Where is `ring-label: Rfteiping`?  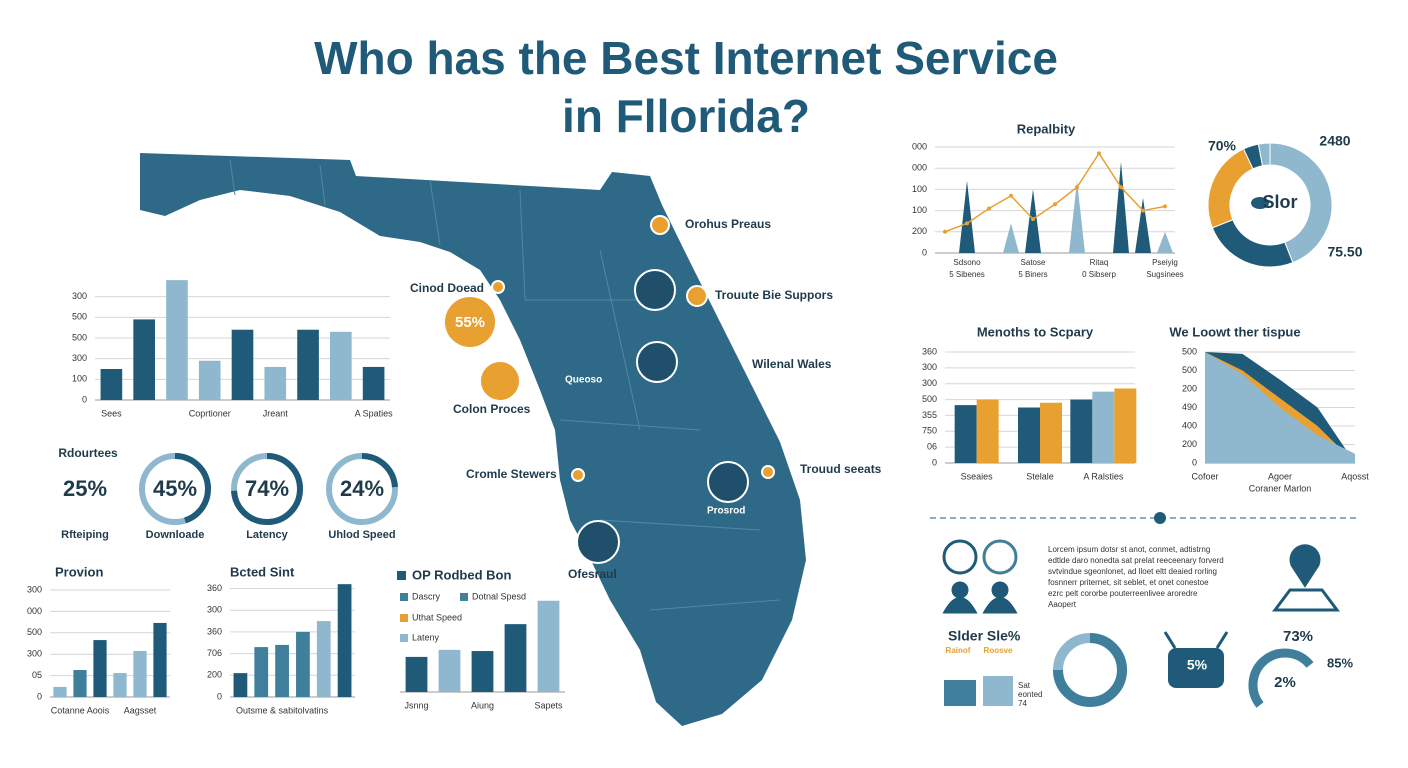 ring-label: Rfteiping is located at coordinates (85, 535).